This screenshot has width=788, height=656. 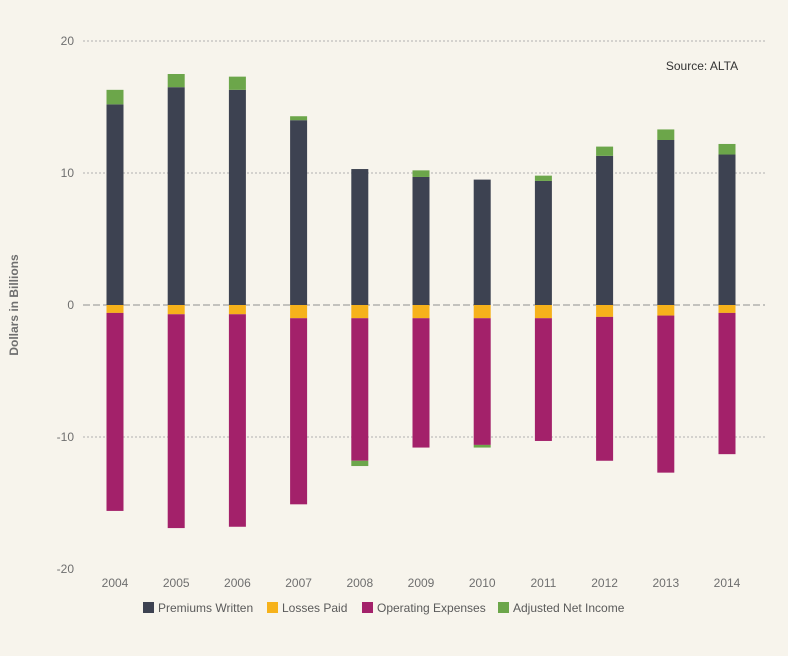 What do you see at coordinates (482, 583) in the screenshot?
I see `x-tick-label: 2010` at bounding box center [482, 583].